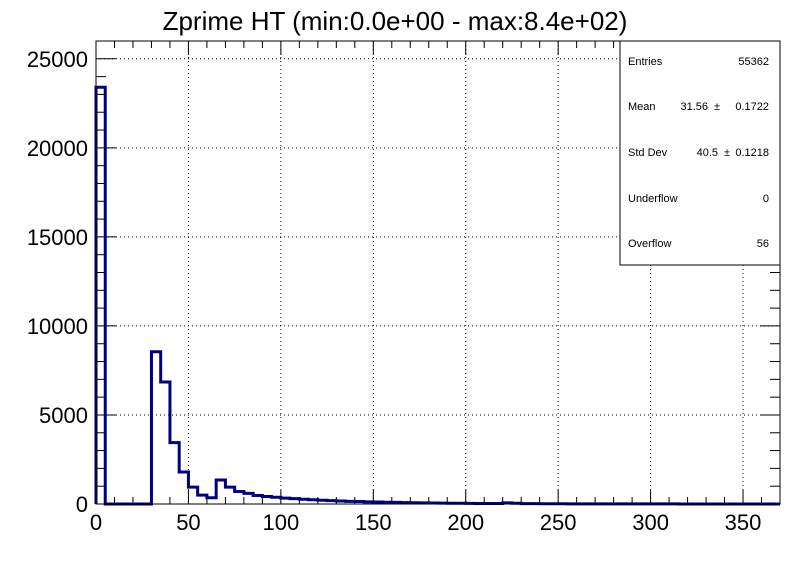  I want to click on stats-stddev-value: 40.5, so click(707, 153).